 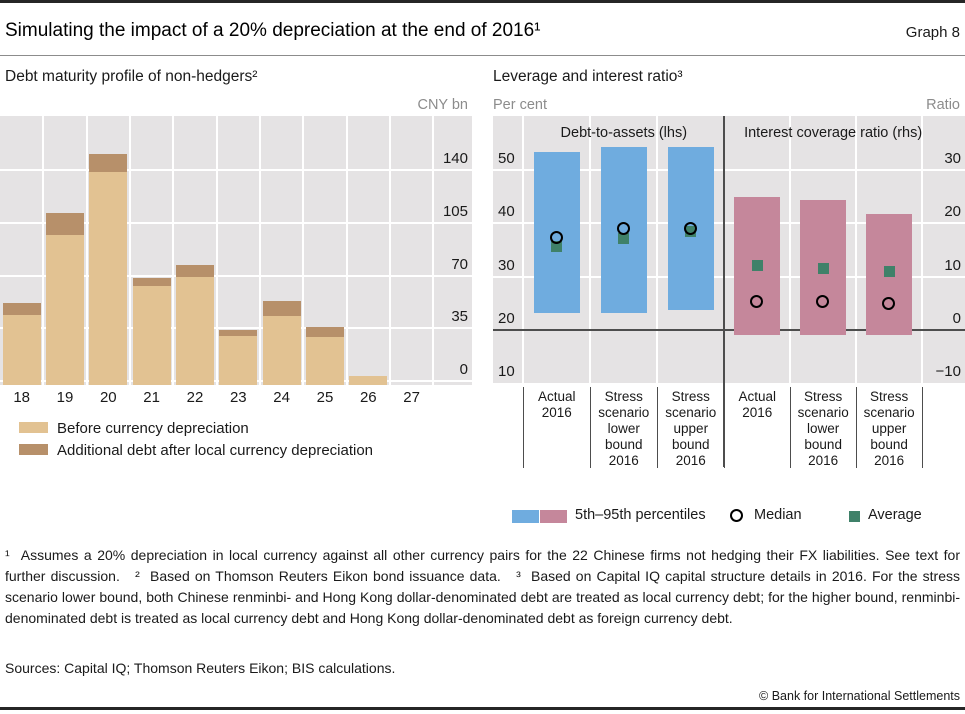 I want to click on x-axis-tick-label: 27, so click(x=411, y=397).